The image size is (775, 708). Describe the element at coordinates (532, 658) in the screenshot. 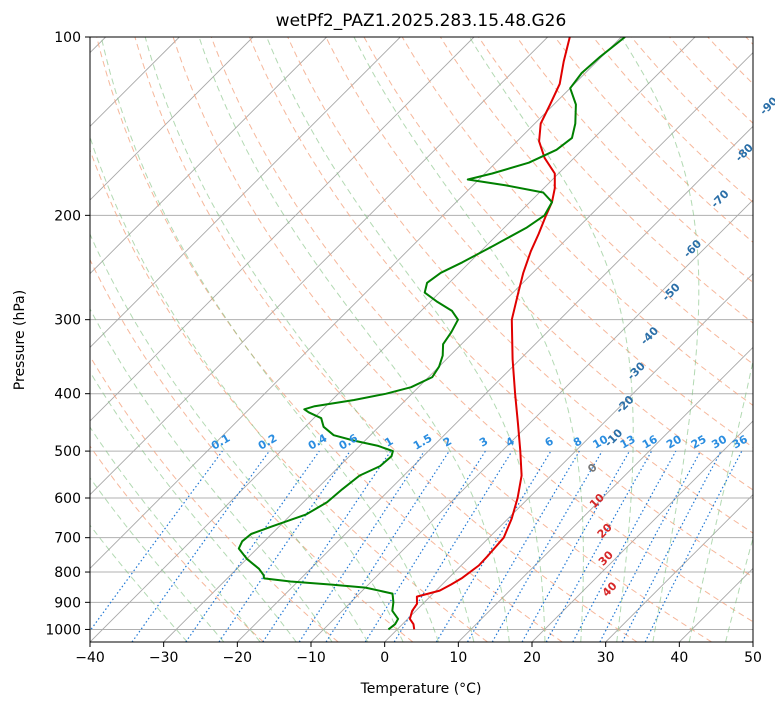

I see `x-tick-label: 20` at that location.